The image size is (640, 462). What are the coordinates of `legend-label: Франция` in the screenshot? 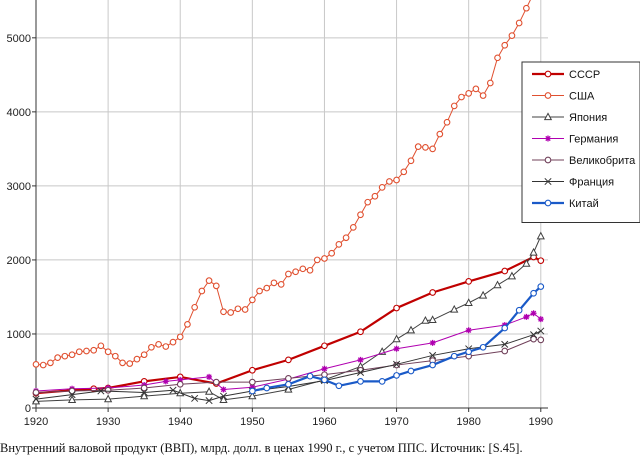 It's located at (591, 183).